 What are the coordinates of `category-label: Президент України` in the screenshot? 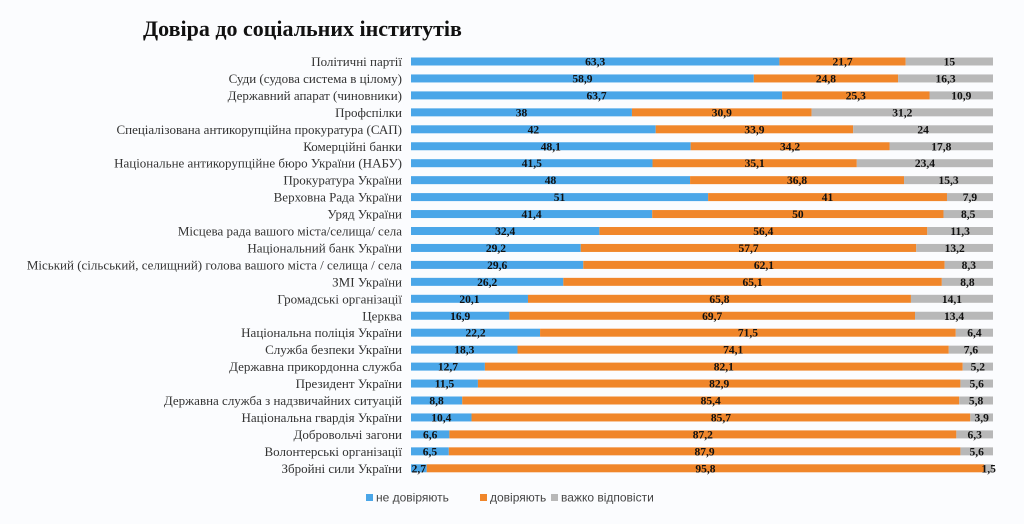 It's located at (349, 383).